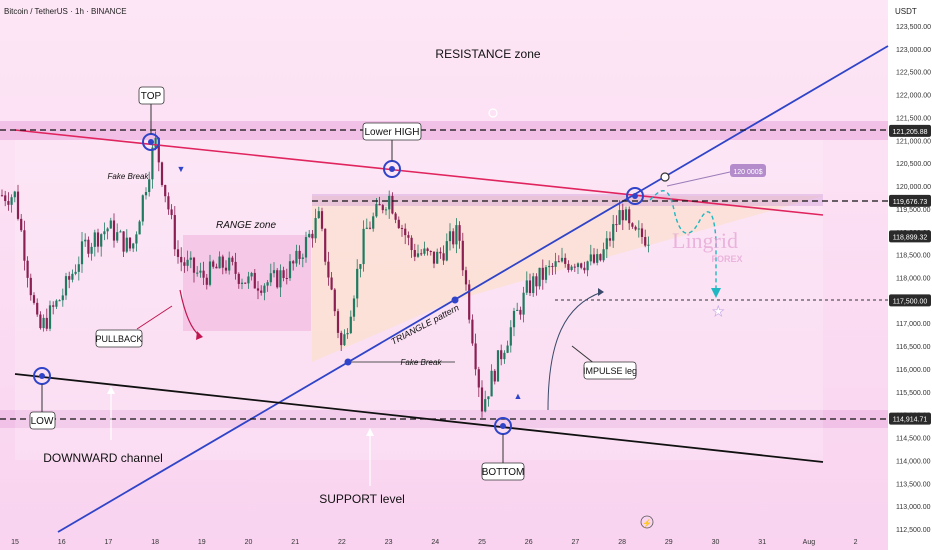 The image size is (932, 550). What do you see at coordinates (154, 317) in the screenshot?
I see `pullback-leader` at bounding box center [154, 317].